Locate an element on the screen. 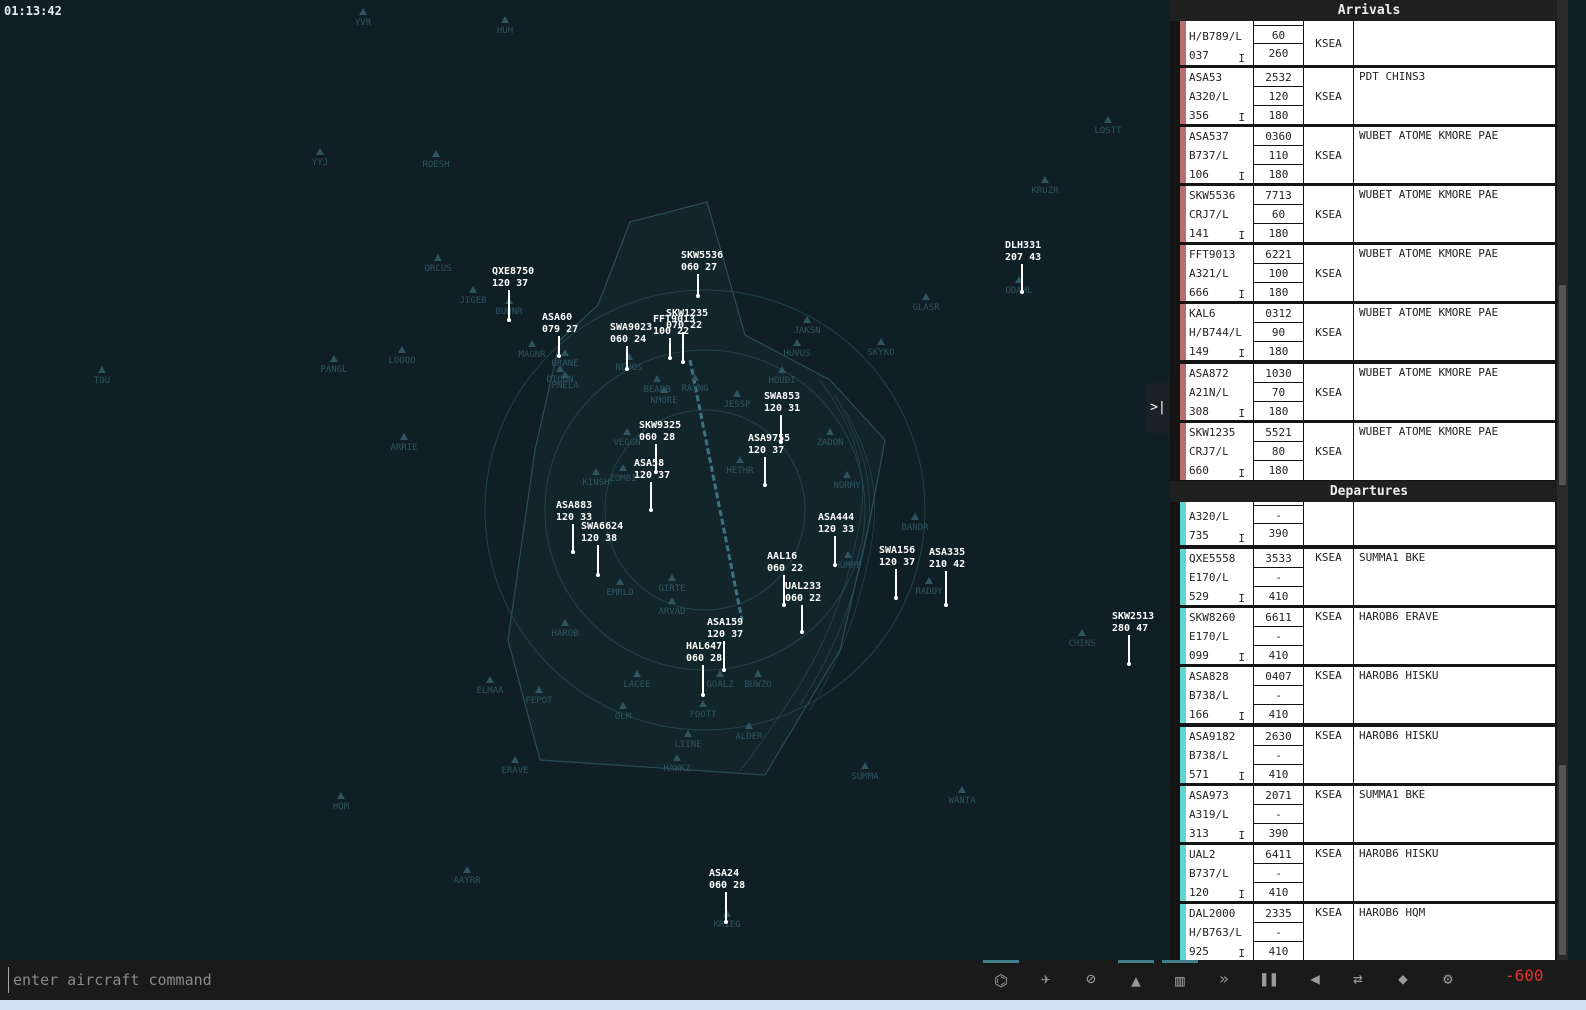 This screenshot has width=1586, height=1010. terrain-button: ▲ is located at coordinates (1136, 979).